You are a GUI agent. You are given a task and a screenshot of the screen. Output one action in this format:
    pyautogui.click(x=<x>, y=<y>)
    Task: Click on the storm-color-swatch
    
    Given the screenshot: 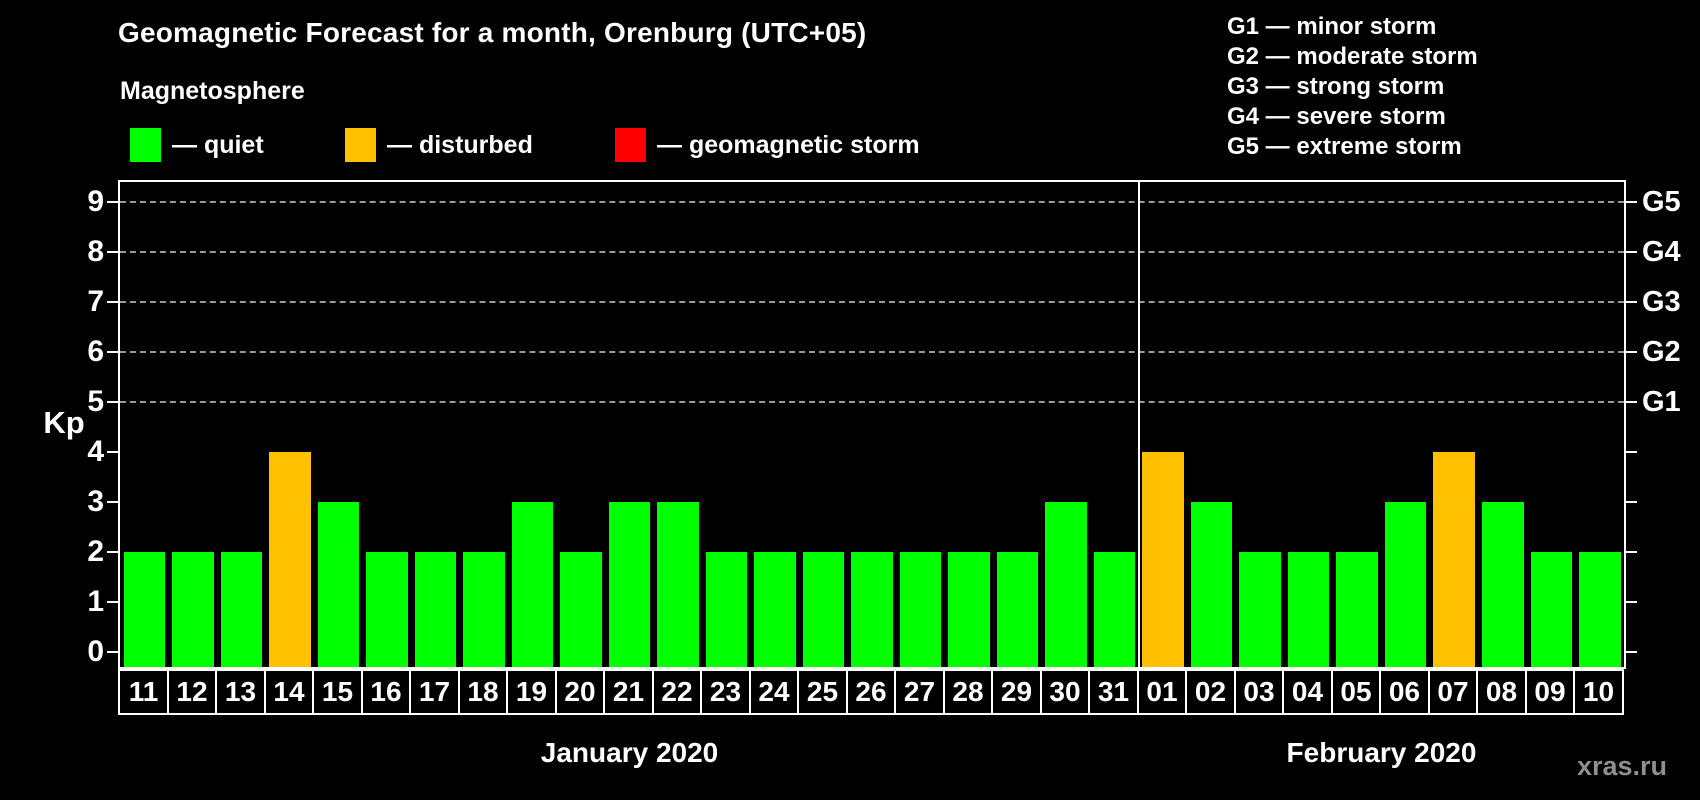 What is the action you would take?
    pyautogui.click(x=630, y=145)
    